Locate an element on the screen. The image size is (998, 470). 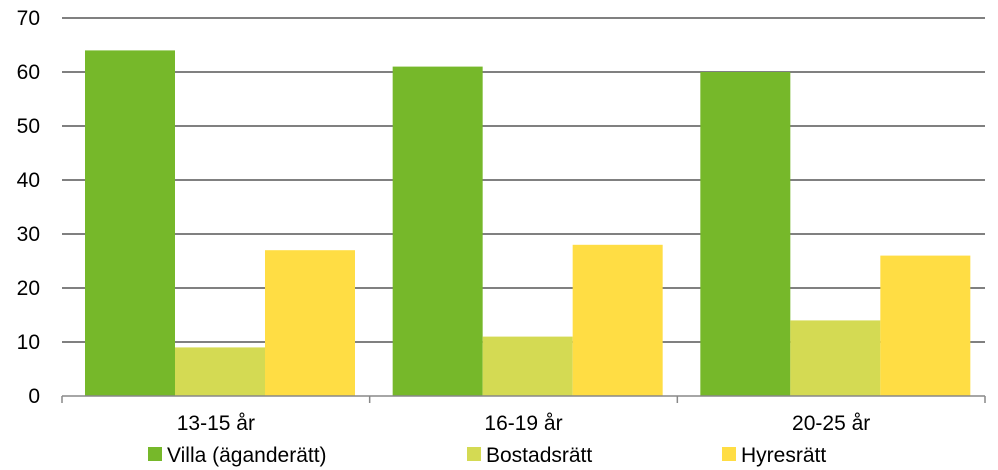
y-tick-label: 10 is located at coordinates (28, 342).